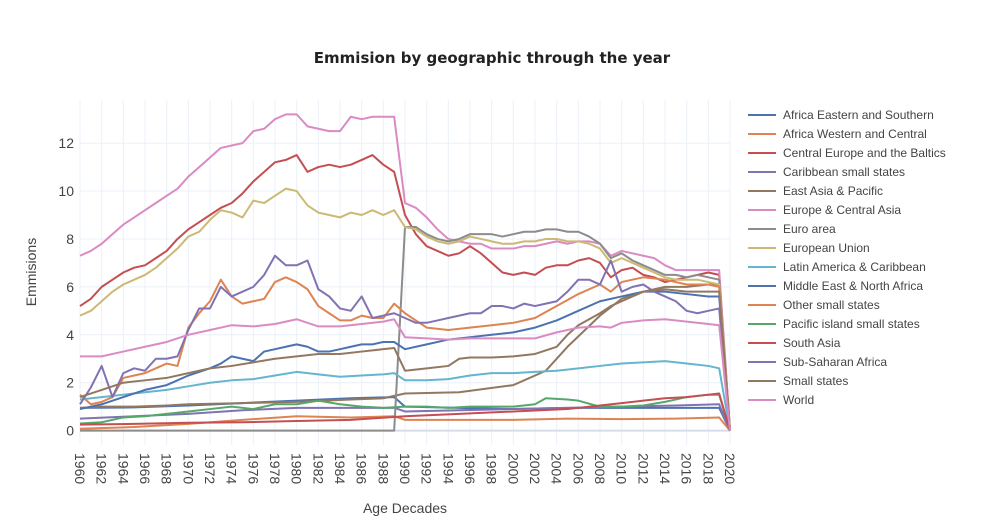 This screenshot has height=525, width=983. Describe the element at coordinates (70, 239) in the screenshot. I see `y-tick-label: 8` at that location.